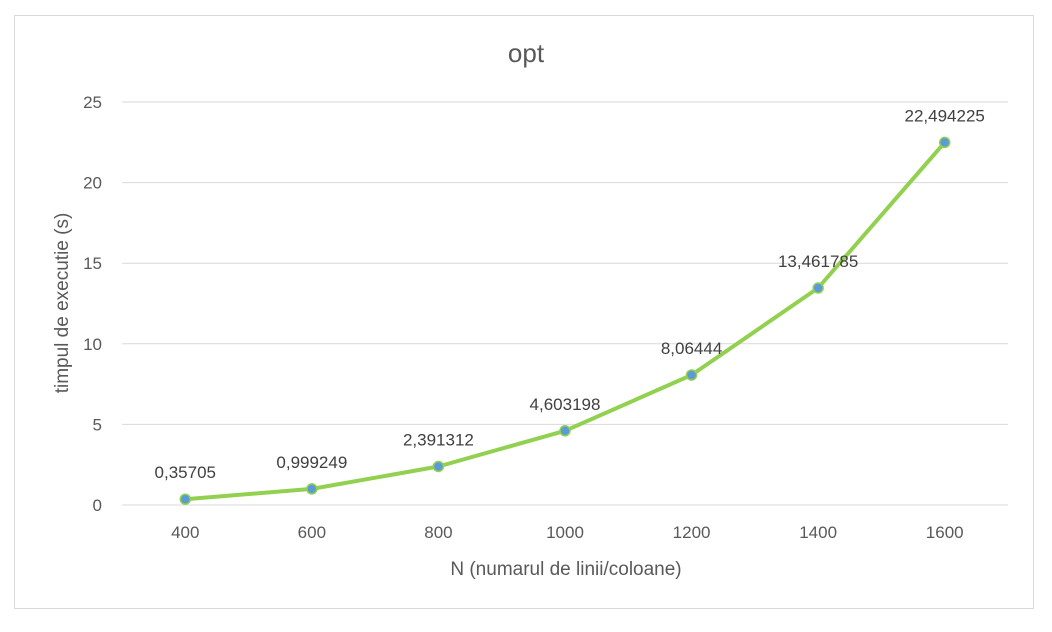  Describe the element at coordinates (945, 115) in the screenshot. I see `data-label: 22,494225` at that location.